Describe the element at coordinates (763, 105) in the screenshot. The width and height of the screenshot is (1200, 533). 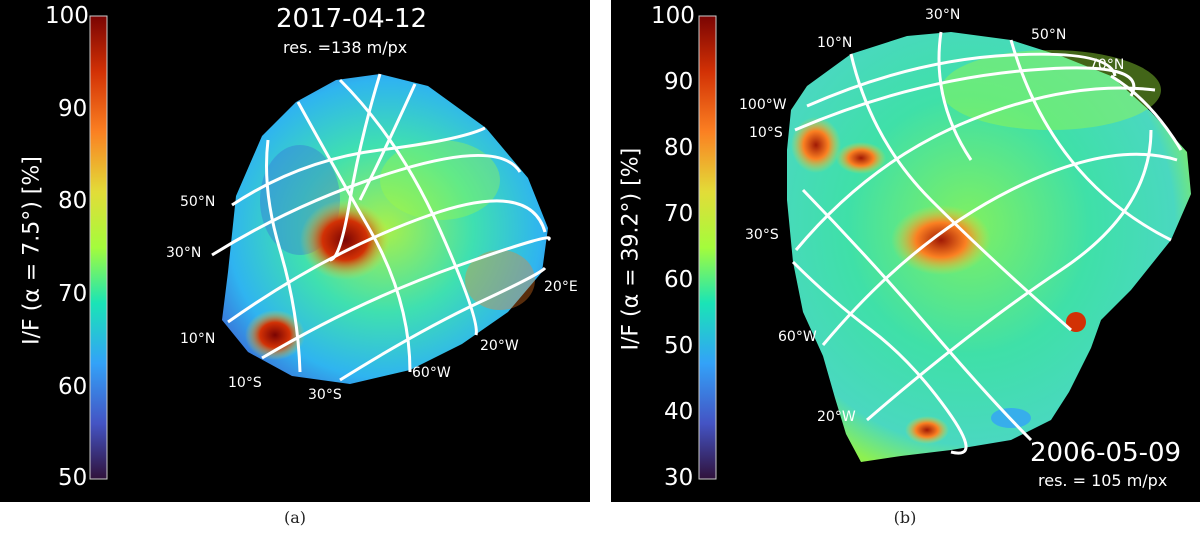
I see `grid-label-b: 100°W` at that location.